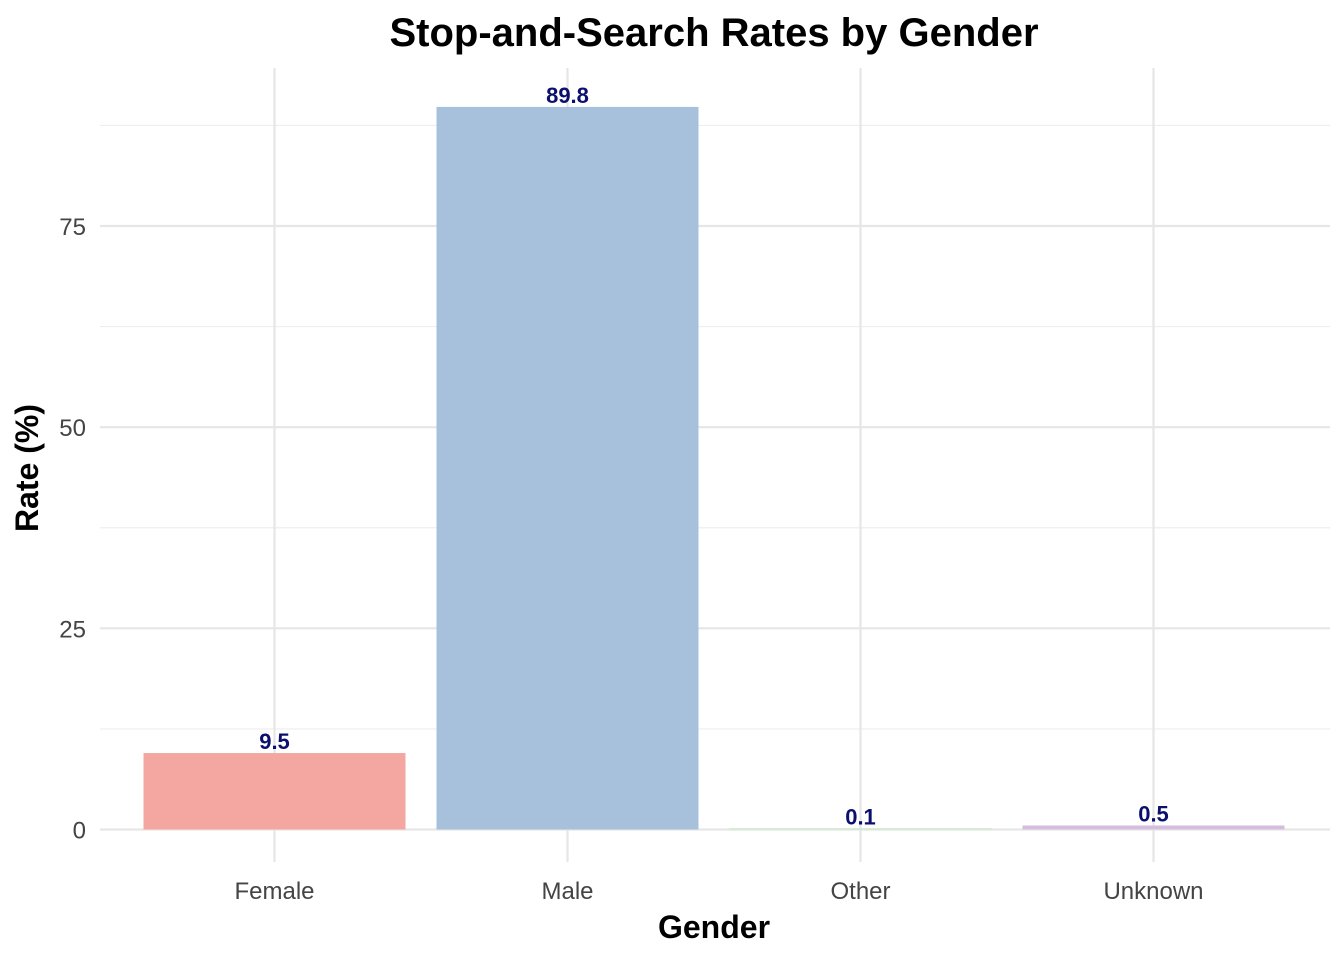  What do you see at coordinates (72, 529) in the screenshot?
I see `y-axis-ticks: 0 25 50 75` at bounding box center [72, 529].